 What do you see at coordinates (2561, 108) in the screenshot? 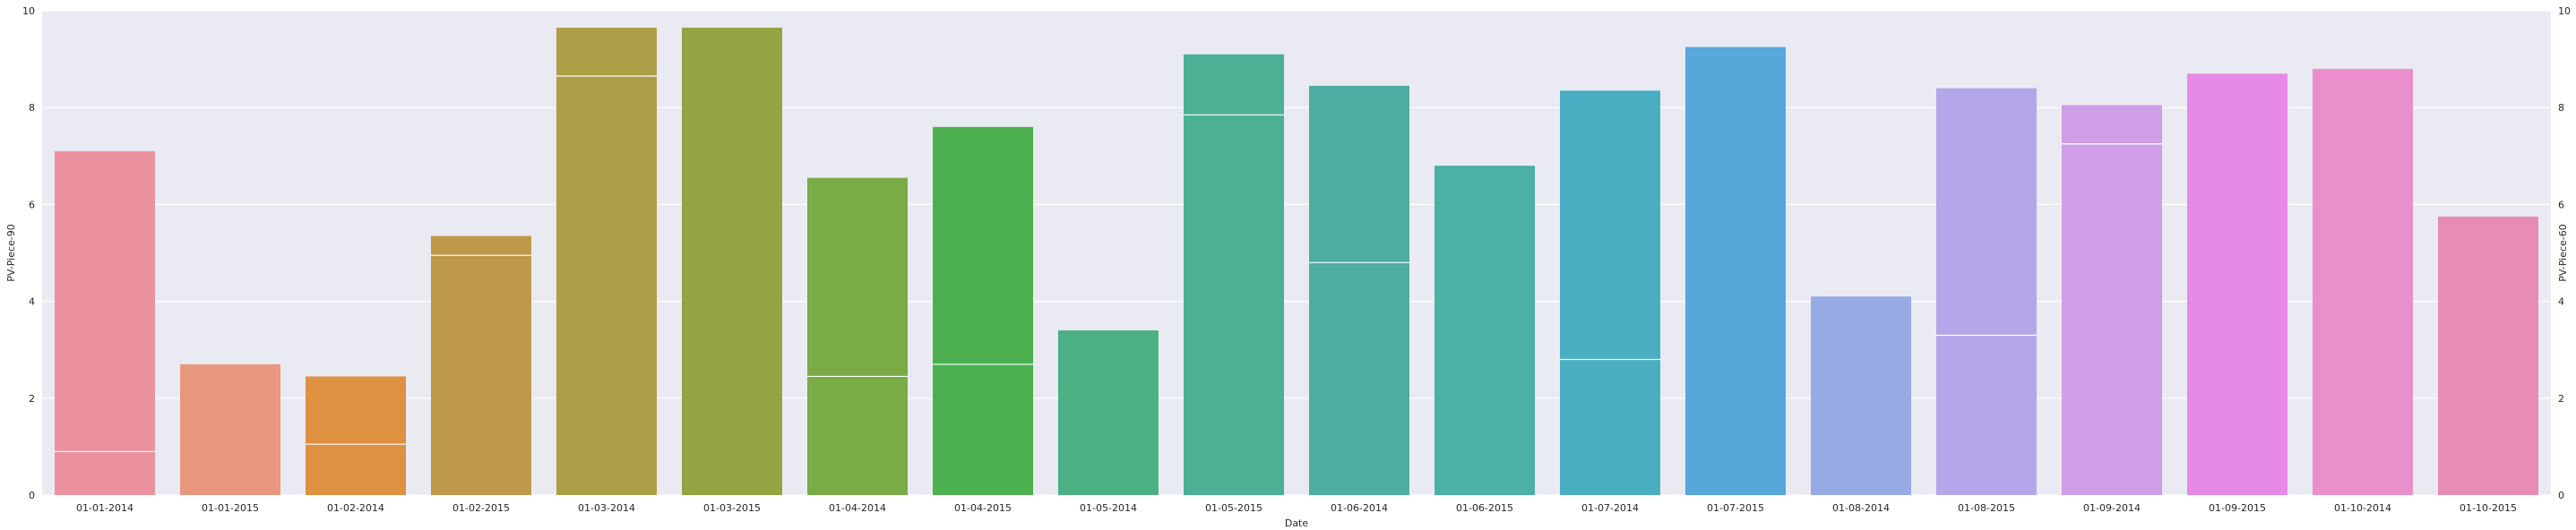
I see `y-tick-label-right: 8` at bounding box center [2561, 108].